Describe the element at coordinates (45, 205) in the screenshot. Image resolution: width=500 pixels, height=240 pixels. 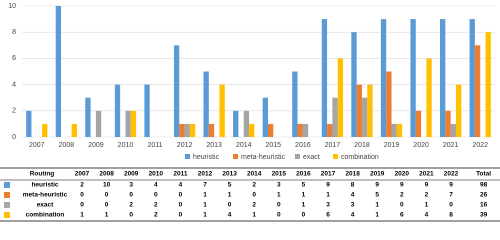
I see `table-row-label: exact` at that location.